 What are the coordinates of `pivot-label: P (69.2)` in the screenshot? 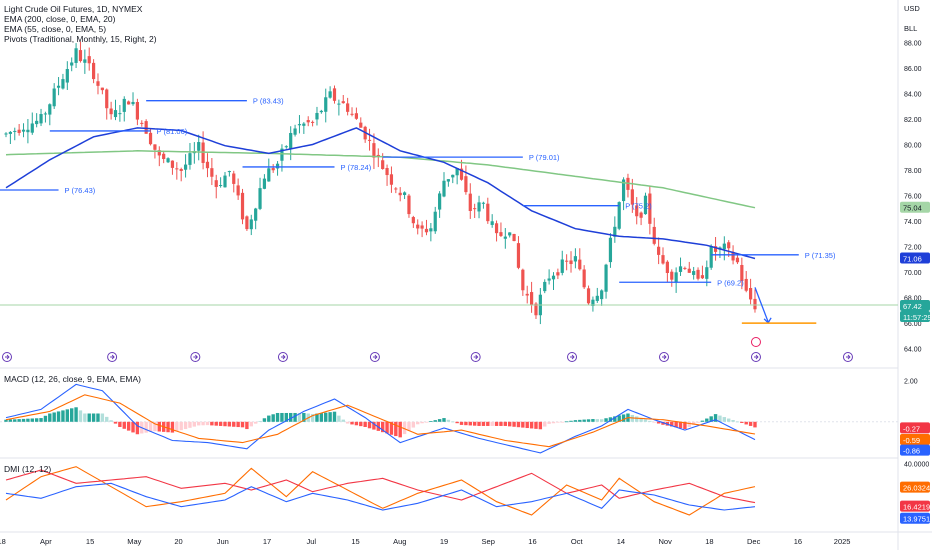 It's located at (730, 282).